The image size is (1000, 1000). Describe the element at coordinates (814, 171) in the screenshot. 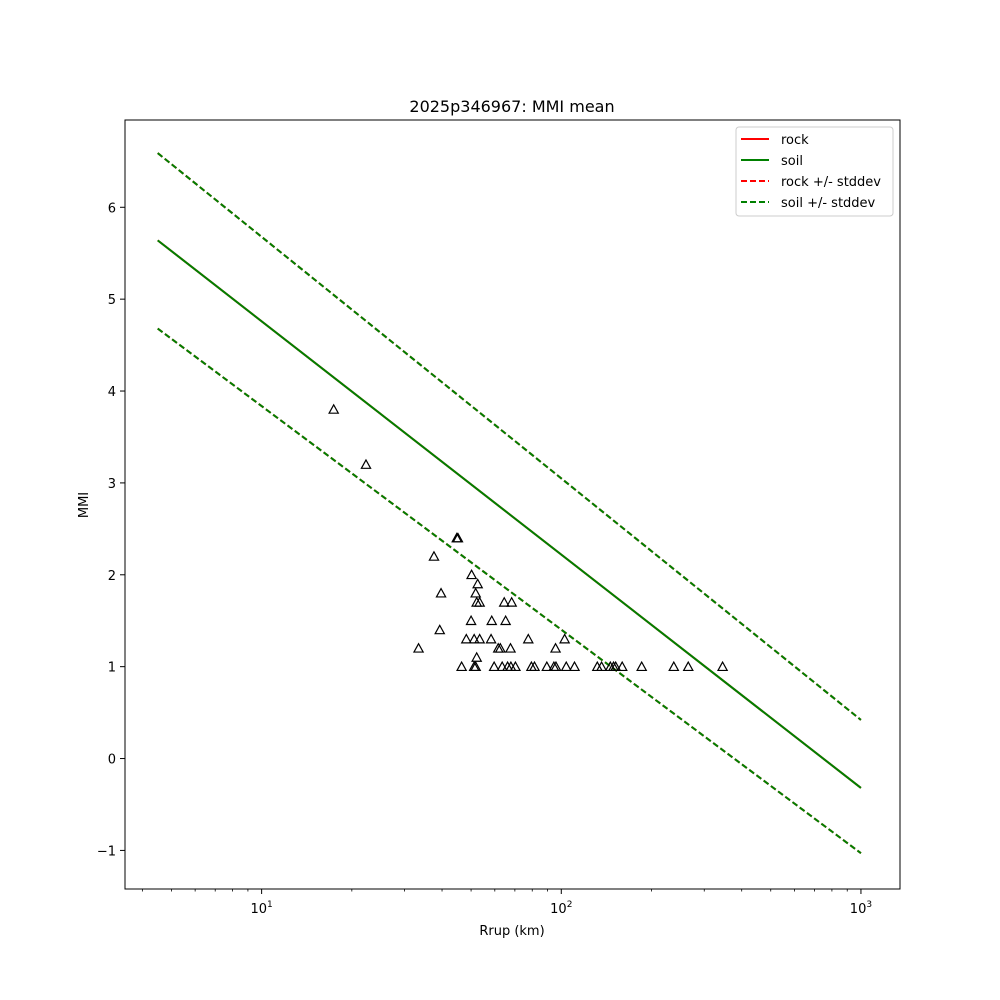

I see `legend: rock soil rock +/- stddev soil +/- stddev` at that location.